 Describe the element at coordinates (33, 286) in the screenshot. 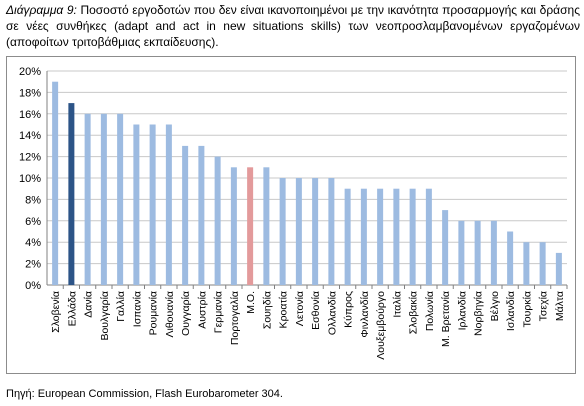

I see `y-tick-label: 0%` at that location.